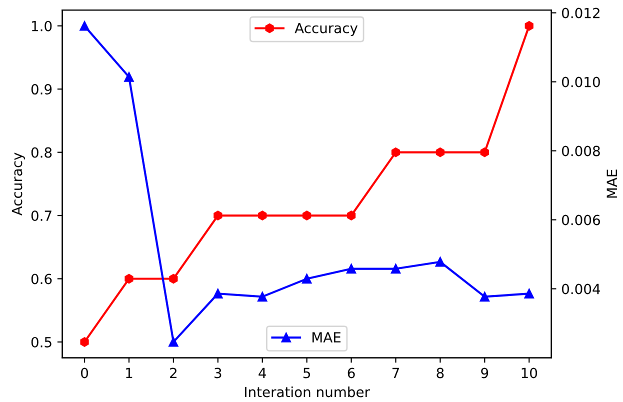  Describe the element at coordinates (41, 89) in the screenshot. I see `y-tick-label: 0.9` at that location.